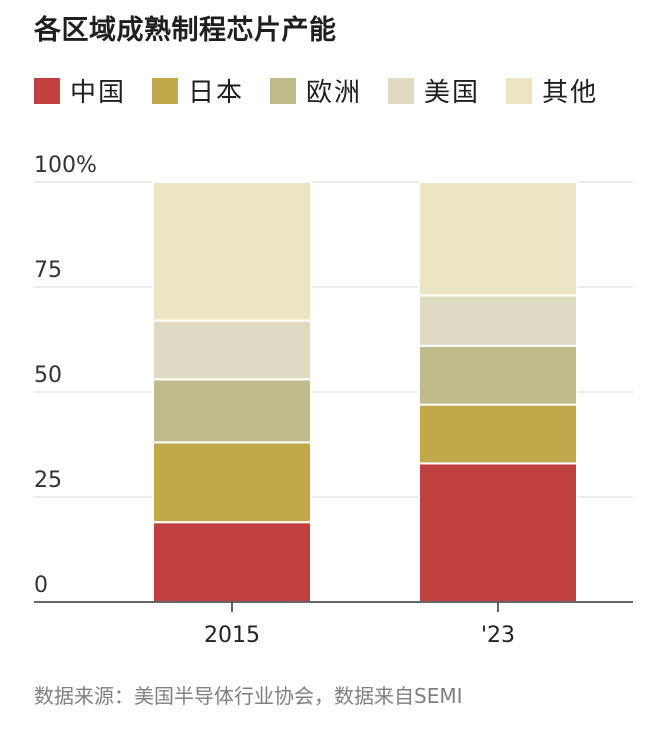 Image resolution: width=650 pixels, height=734 pixels. Describe the element at coordinates (248, 696) in the screenshot. I see `source-note: 数据来源：美国半导体行业协会，数据来自SEMI` at that location.